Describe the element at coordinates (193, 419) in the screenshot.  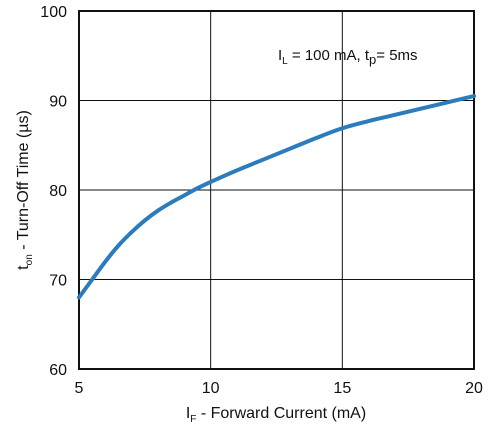
I see `x-axis-subscript: F` at that location.